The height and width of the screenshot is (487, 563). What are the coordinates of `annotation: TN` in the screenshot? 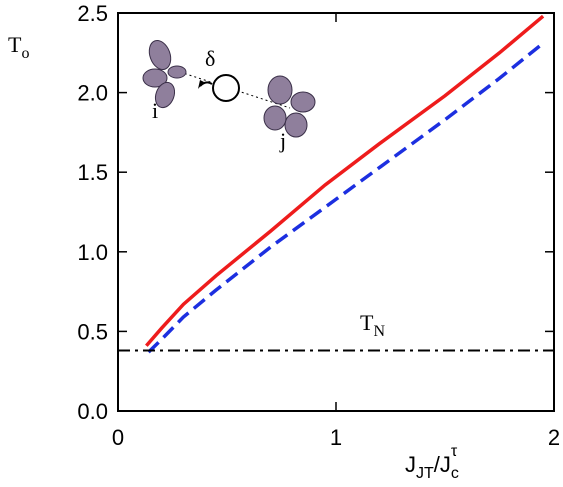 It's located at (372, 325).